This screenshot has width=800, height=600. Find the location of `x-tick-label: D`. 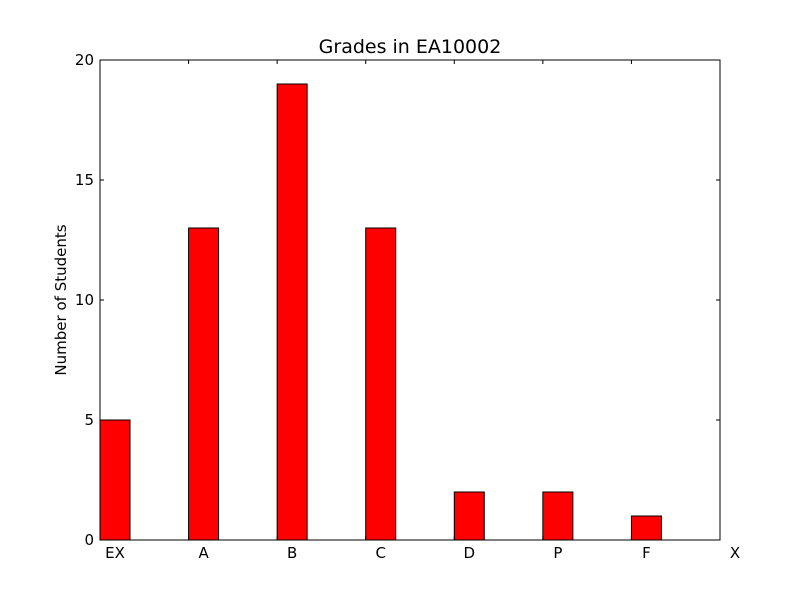

x-tick-label: D is located at coordinates (470, 553).